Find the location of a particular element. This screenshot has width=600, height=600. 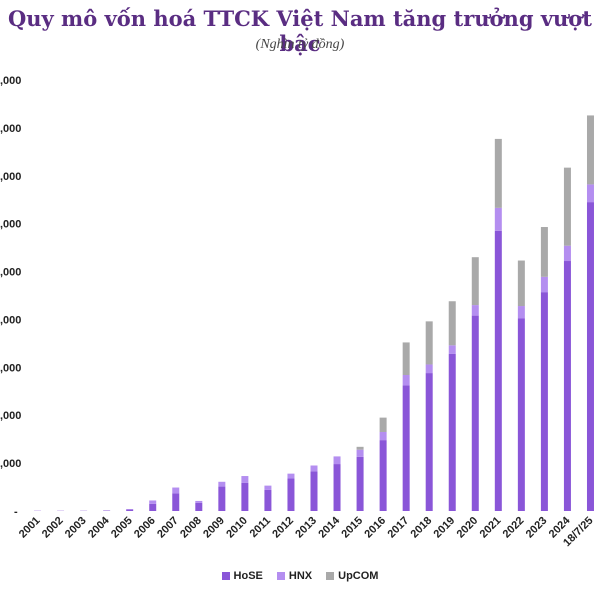

x-tick-label: 2016 is located at coordinates (375, 528).